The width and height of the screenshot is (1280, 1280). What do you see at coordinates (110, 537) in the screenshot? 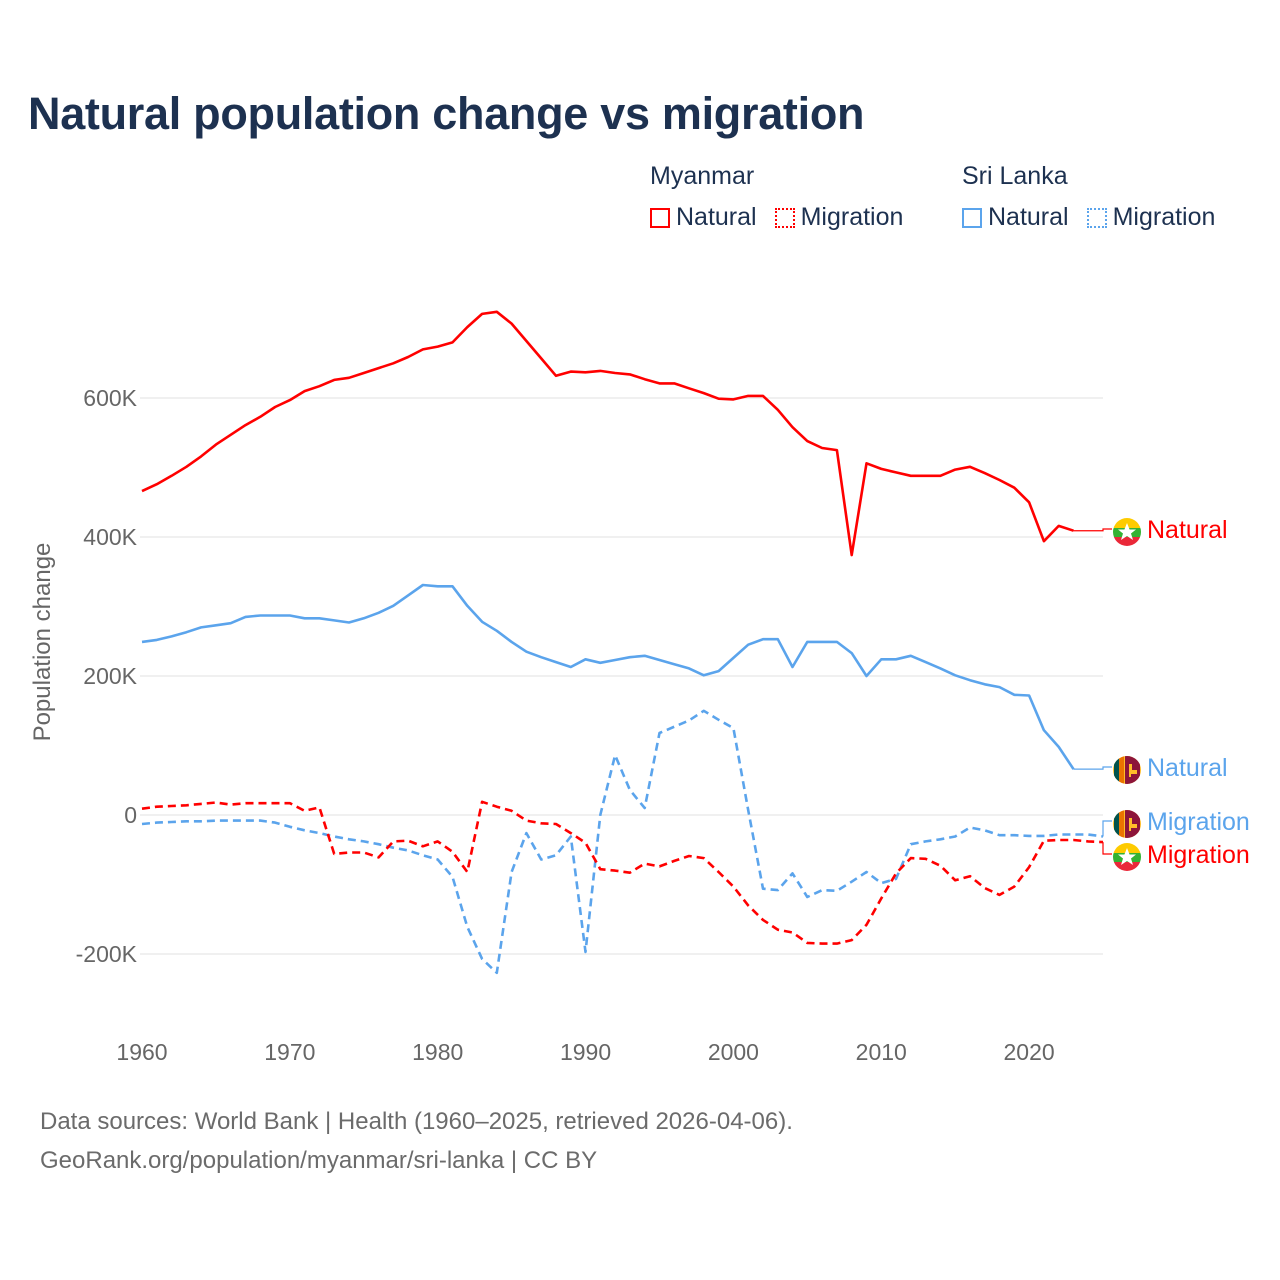
I see `y-tick-label: 400K` at bounding box center [110, 537].